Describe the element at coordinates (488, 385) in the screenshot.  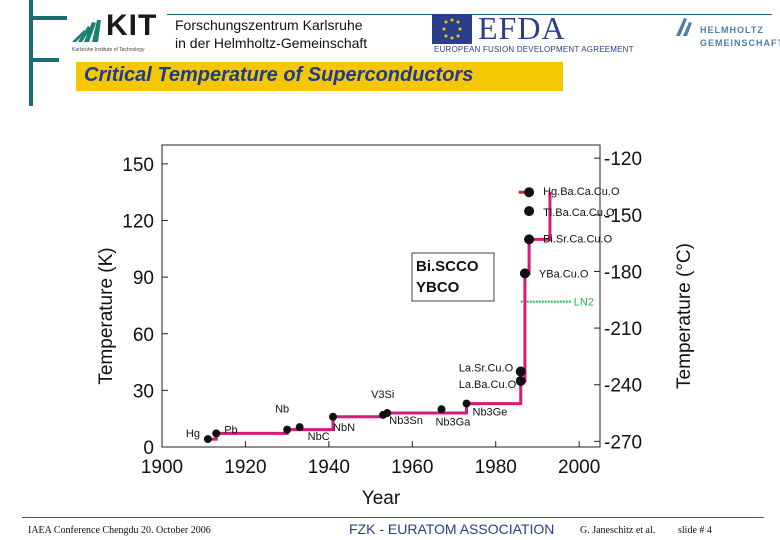
I see `point-label: La.Ba.Cu.O` at that location.